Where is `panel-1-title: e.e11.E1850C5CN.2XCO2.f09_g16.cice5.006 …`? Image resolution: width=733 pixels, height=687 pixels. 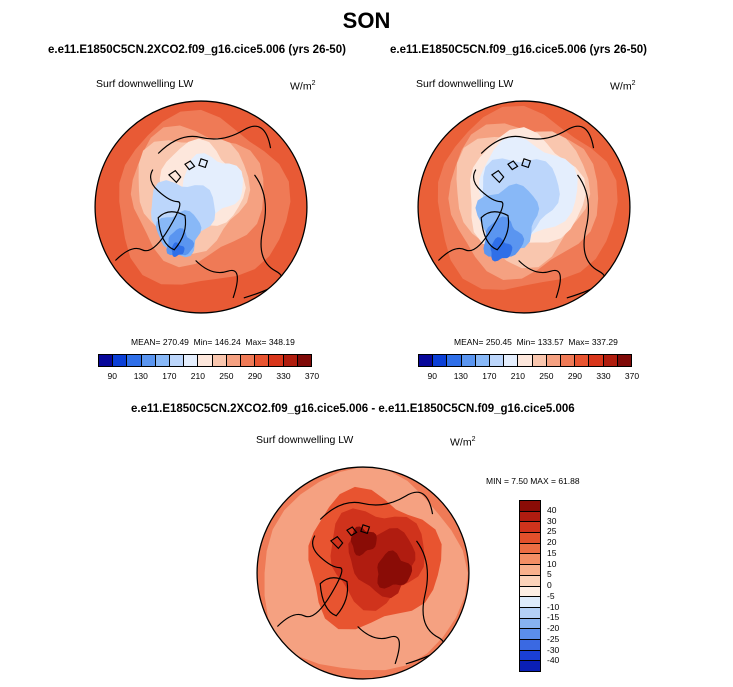 panel-1-title: e.e11.E1850C5CN.2XCO2.f09_g16.cice5.006 … is located at coordinates (197, 50).